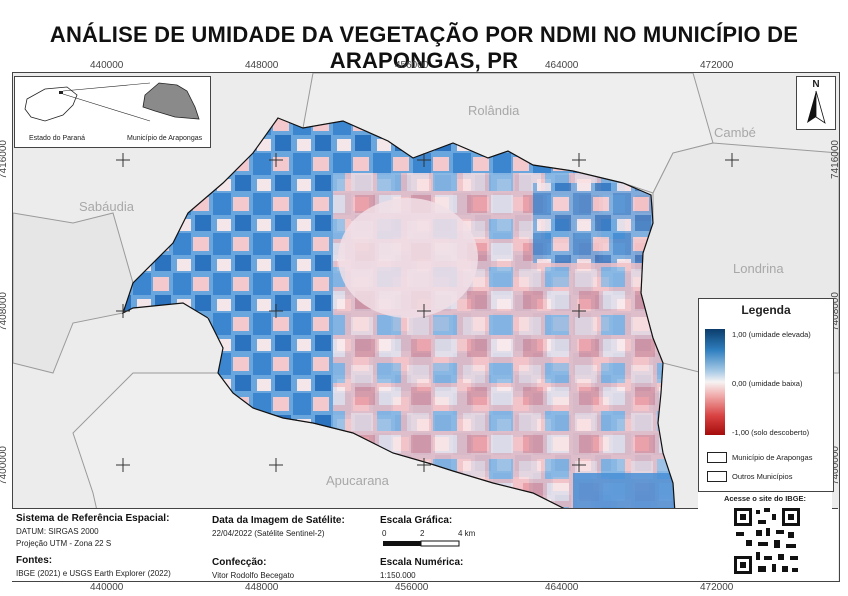 The height and width of the screenshot is (596, 848). I want to click on north-letter: N, so click(816, 84).